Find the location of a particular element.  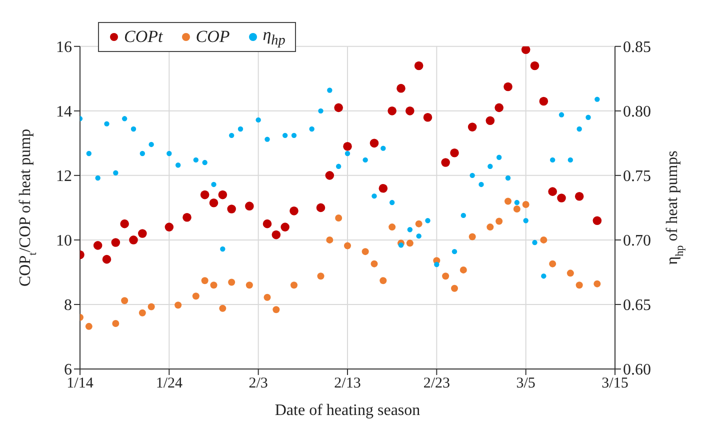

y-tick-label: 8 is located at coordinates (68, 305).